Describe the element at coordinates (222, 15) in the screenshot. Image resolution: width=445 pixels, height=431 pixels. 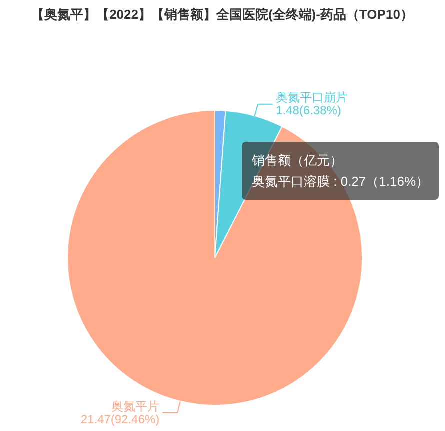
I see `chart-title: 【奥氮平】【2022】【销售额】全国医院(全终端)-药品（TOP10）` at that location.